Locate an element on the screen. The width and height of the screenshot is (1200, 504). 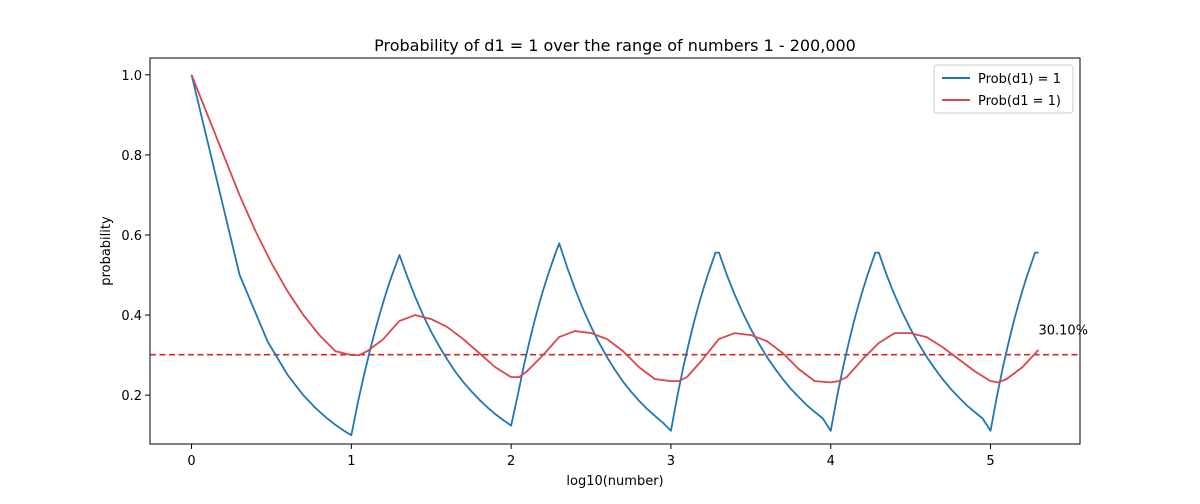
x-tick-label-5: 5 is located at coordinates (990, 461).